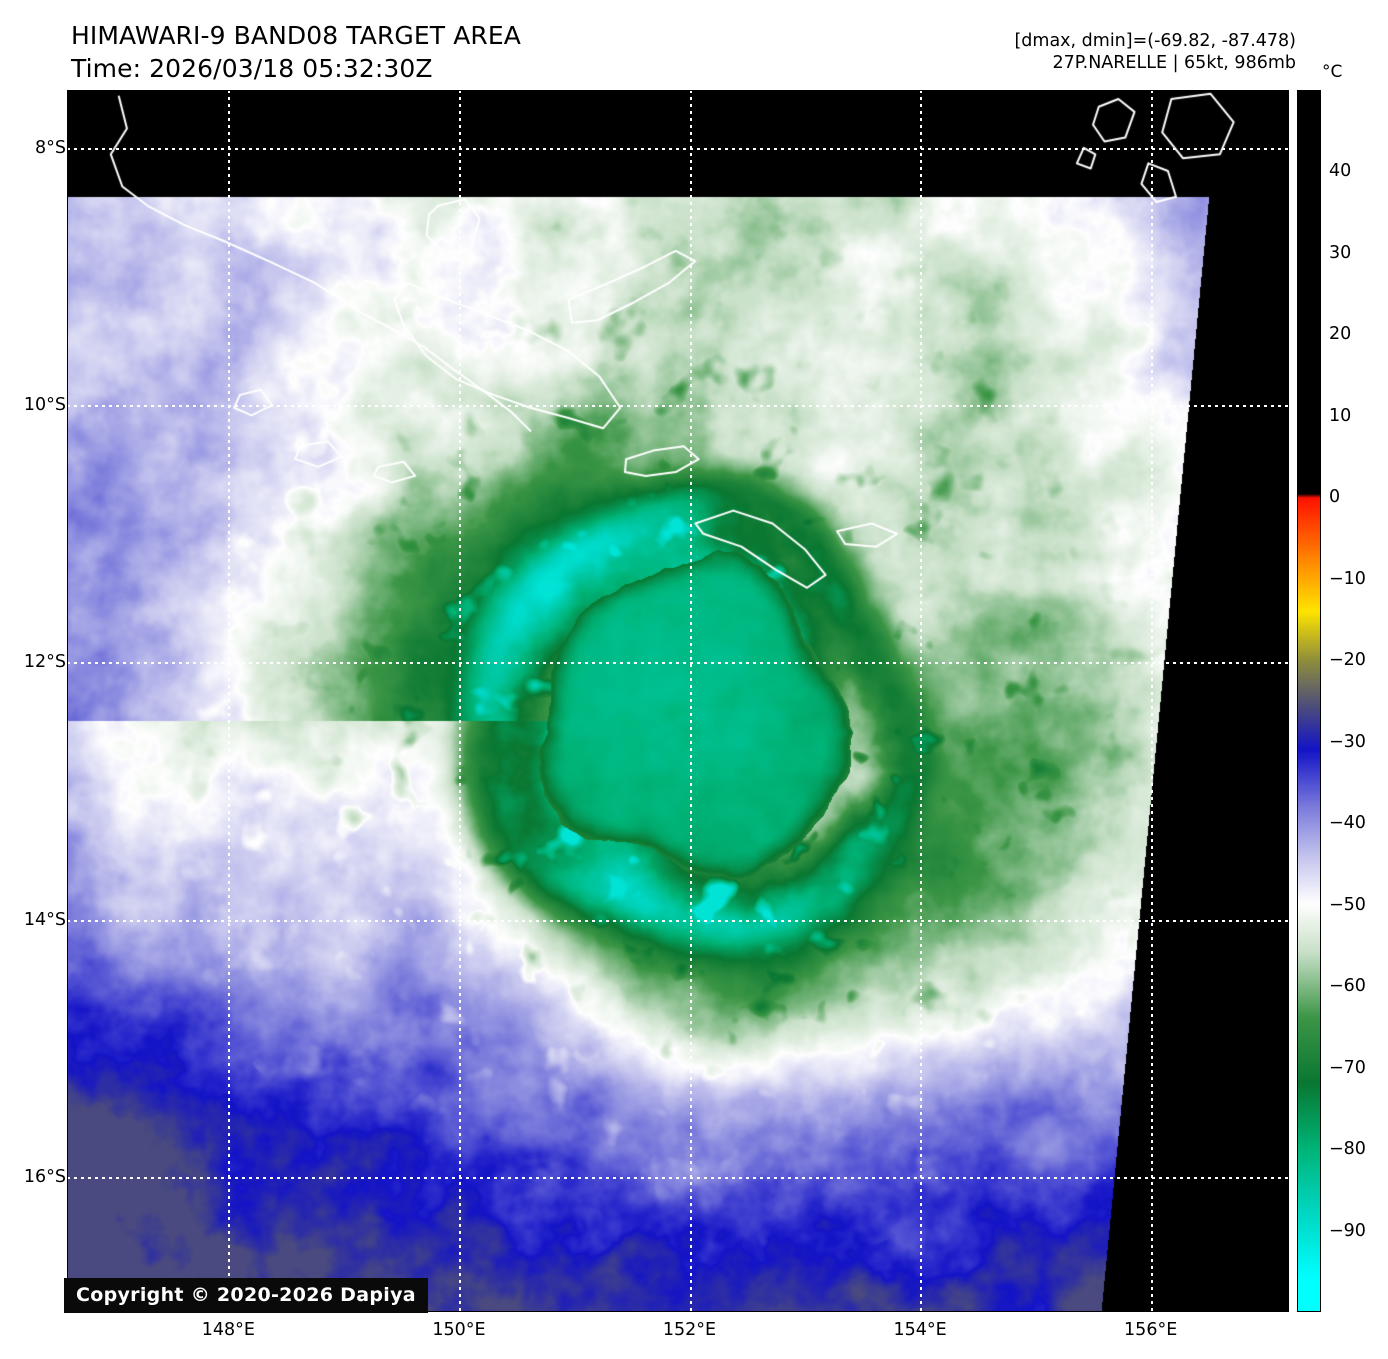  What do you see at coordinates (1347, 904) in the screenshot?
I see `colorbar-tick: −50` at bounding box center [1347, 904].